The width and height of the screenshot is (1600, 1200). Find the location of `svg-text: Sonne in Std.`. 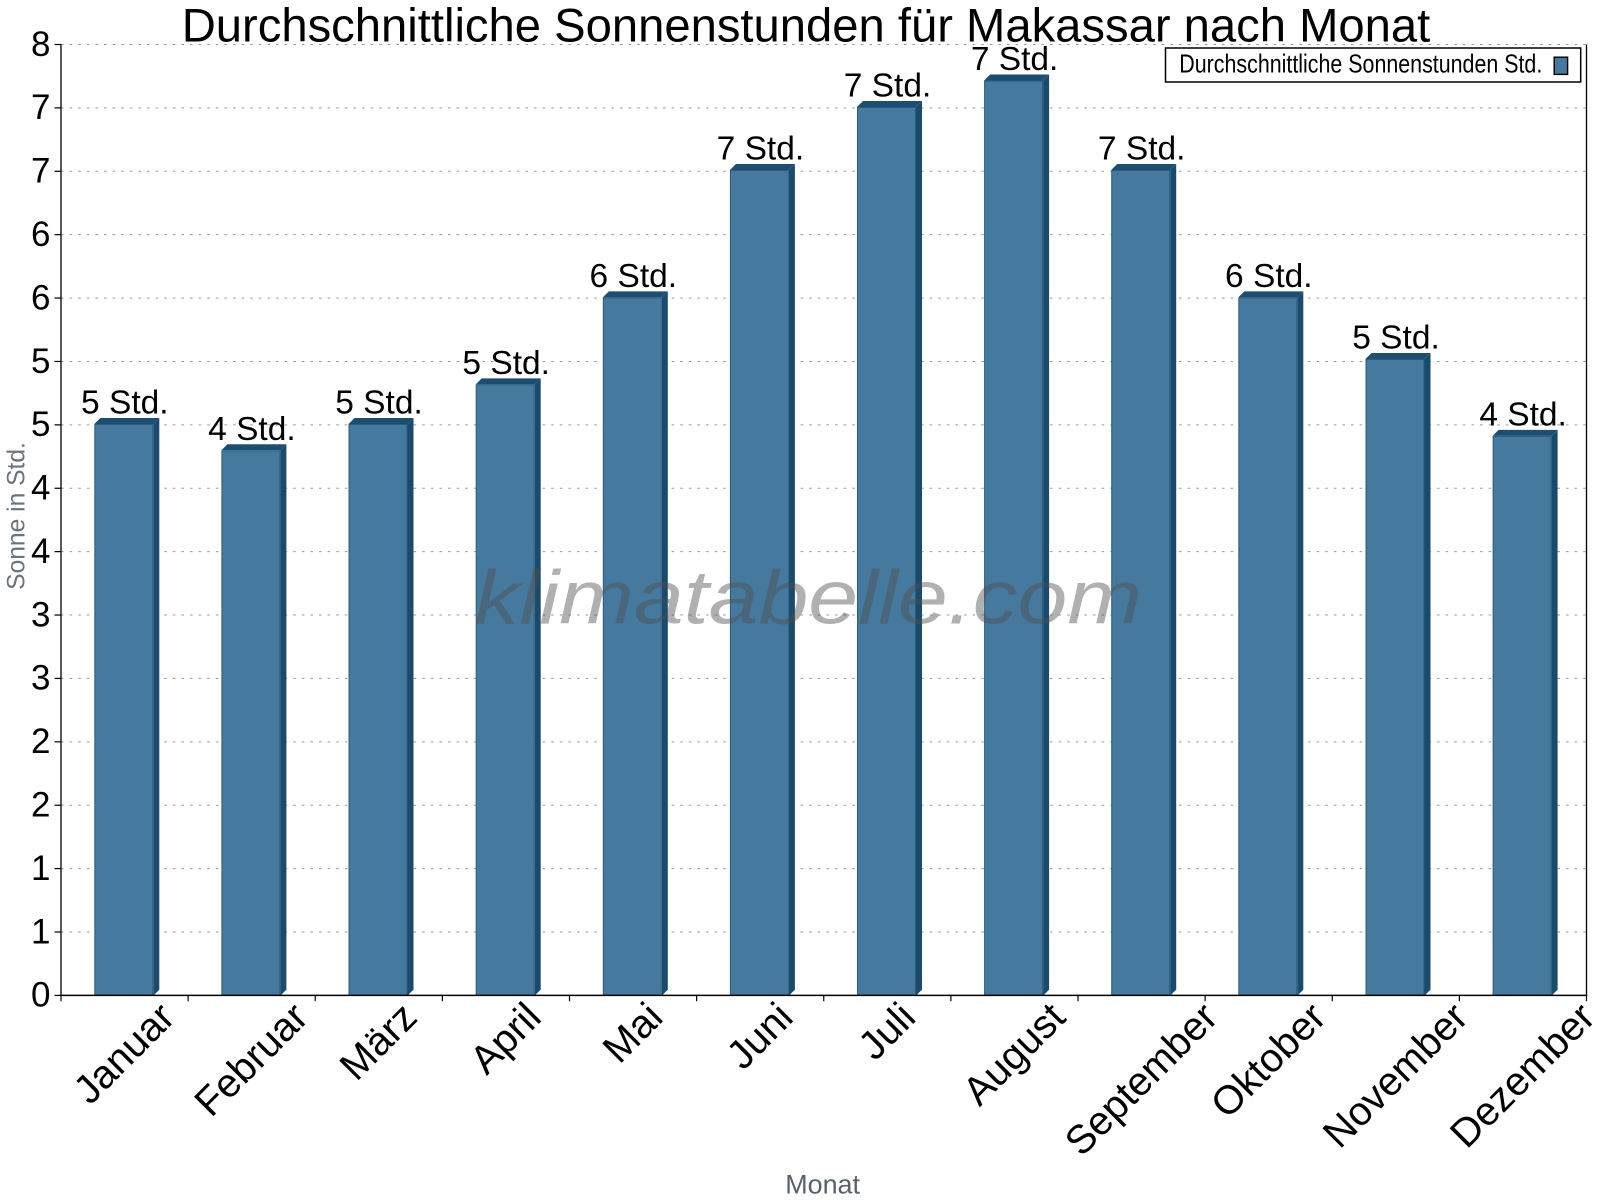

svg-text: Sonne in Std. is located at coordinates (17, 516).